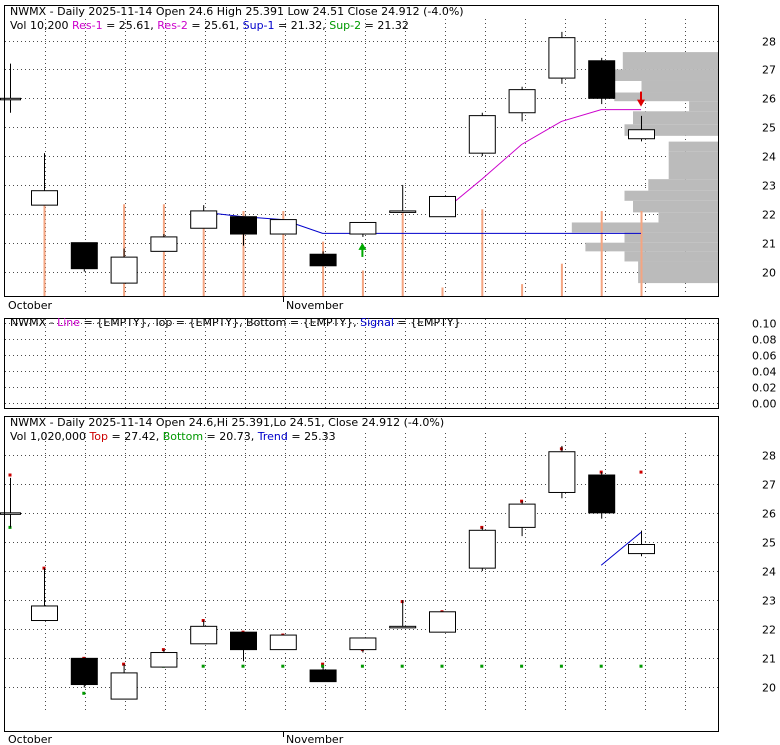 This screenshot has width=780, height=745. I want to click on middle-y-tick-label: 0.10, so click(764, 324).